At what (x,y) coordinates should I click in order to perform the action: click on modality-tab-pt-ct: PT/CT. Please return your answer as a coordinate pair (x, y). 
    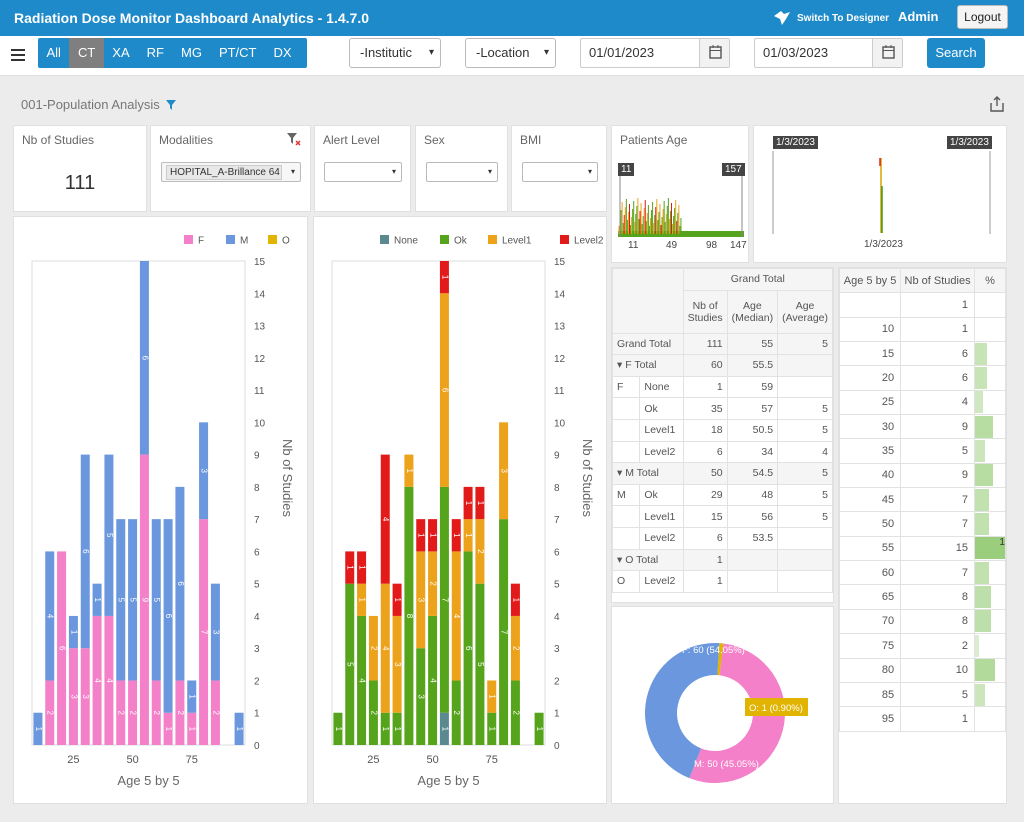
    Looking at the image, I should click on (237, 52).